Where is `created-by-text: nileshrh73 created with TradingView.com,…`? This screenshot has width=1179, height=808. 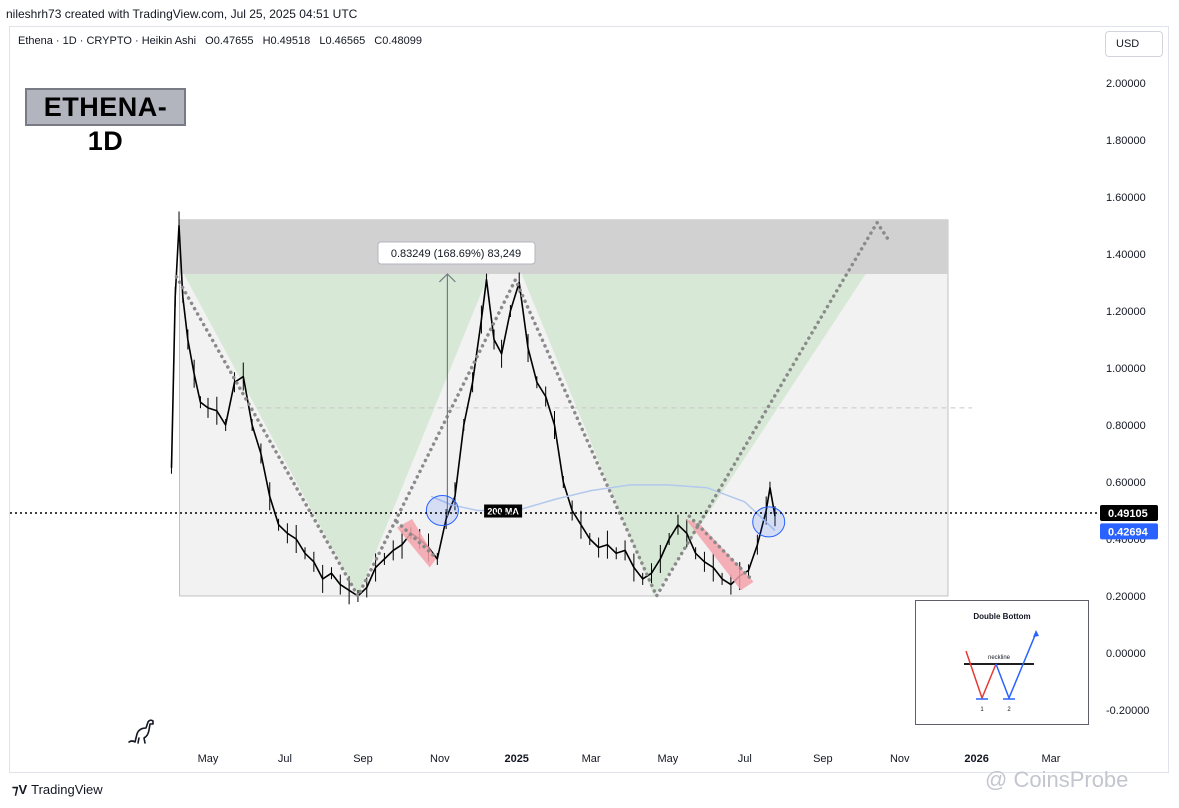
created-by-text: nileshrh73 created with TradingView.com,… is located at coordinates (182, 14).